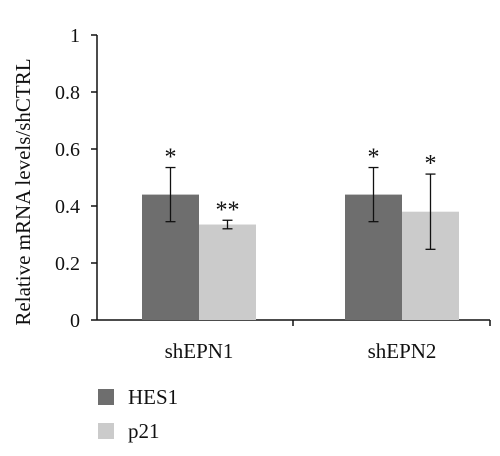 This screenshot has width=500, height=456. What do you see at coordinates (106, 397) in the screenshot?
I see `legend-swatch-hes1` at bounding box center [106, 397].